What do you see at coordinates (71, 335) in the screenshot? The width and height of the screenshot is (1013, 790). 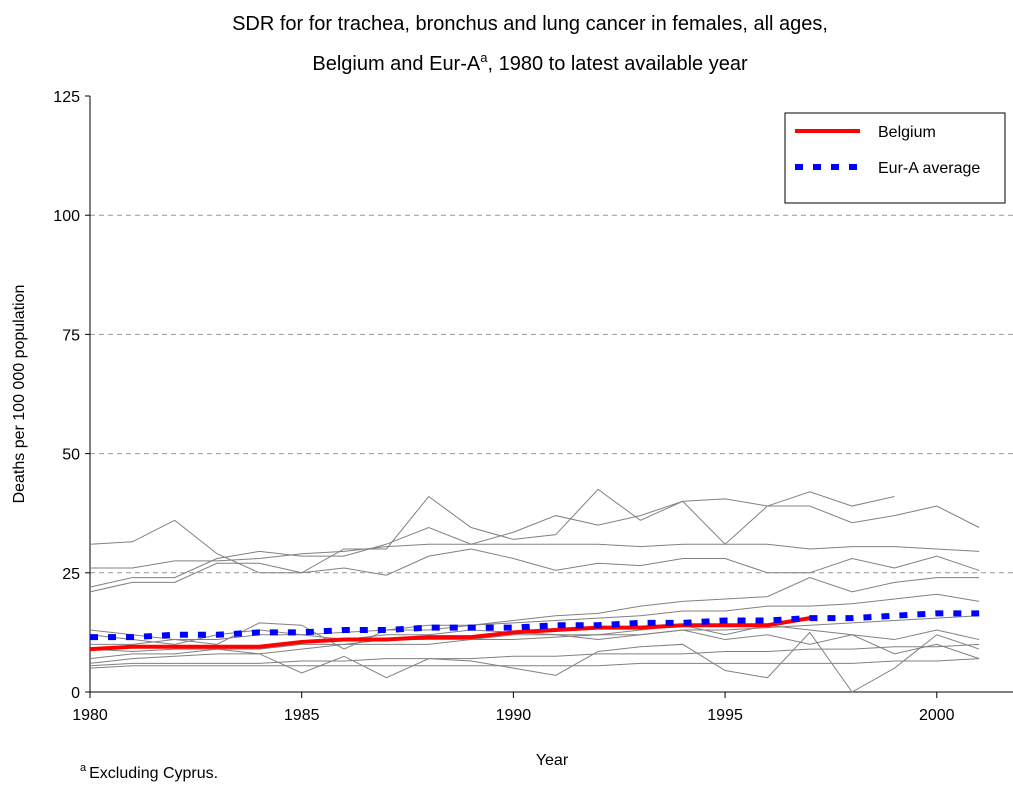 I see `y-tick-label: 75` at bounding box center [71, 335].